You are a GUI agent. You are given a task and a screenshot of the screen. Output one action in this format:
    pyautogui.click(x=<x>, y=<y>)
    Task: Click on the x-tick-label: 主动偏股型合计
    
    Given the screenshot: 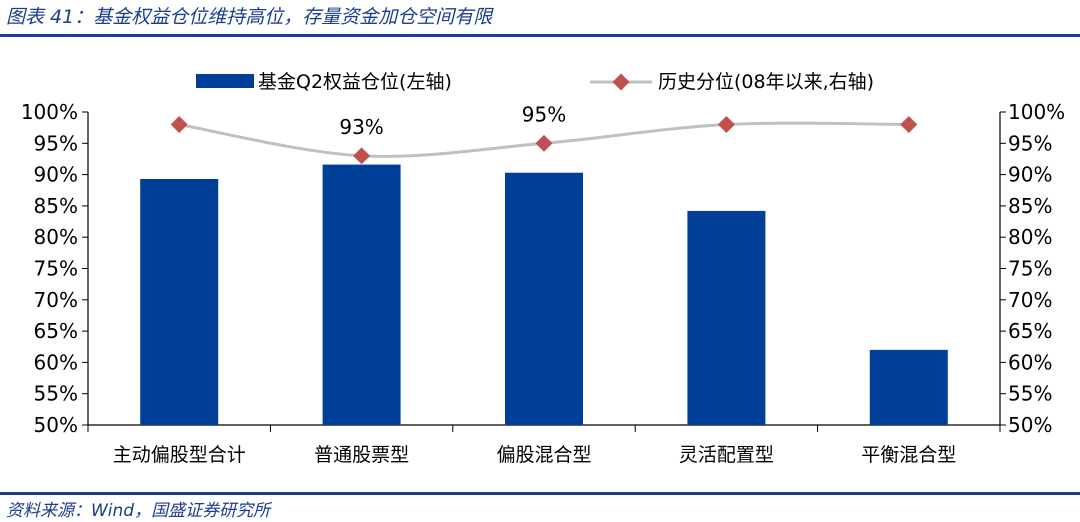 What is the action you would take?
    pyautogui.click(x=179, y=455)
    